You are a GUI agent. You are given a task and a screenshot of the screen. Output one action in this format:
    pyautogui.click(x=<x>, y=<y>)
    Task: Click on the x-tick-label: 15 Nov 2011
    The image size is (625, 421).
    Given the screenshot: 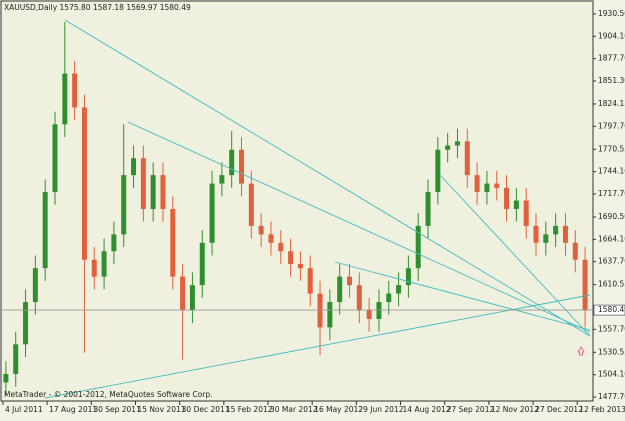 What is the action you would take?
    pyautogui.click(x=161, y=409)
    